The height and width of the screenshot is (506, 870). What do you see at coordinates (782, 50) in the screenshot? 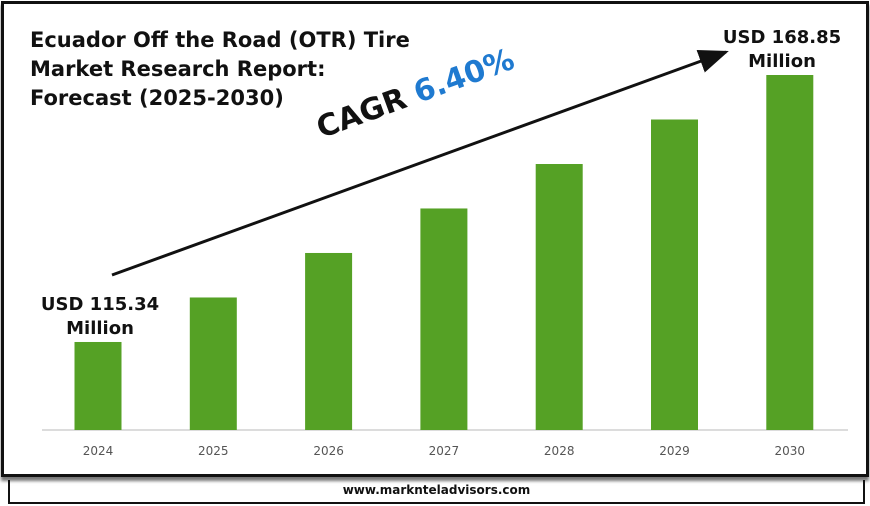
I see `end-value-label: USD 168.85 Million` at bounding box center [782, 50].